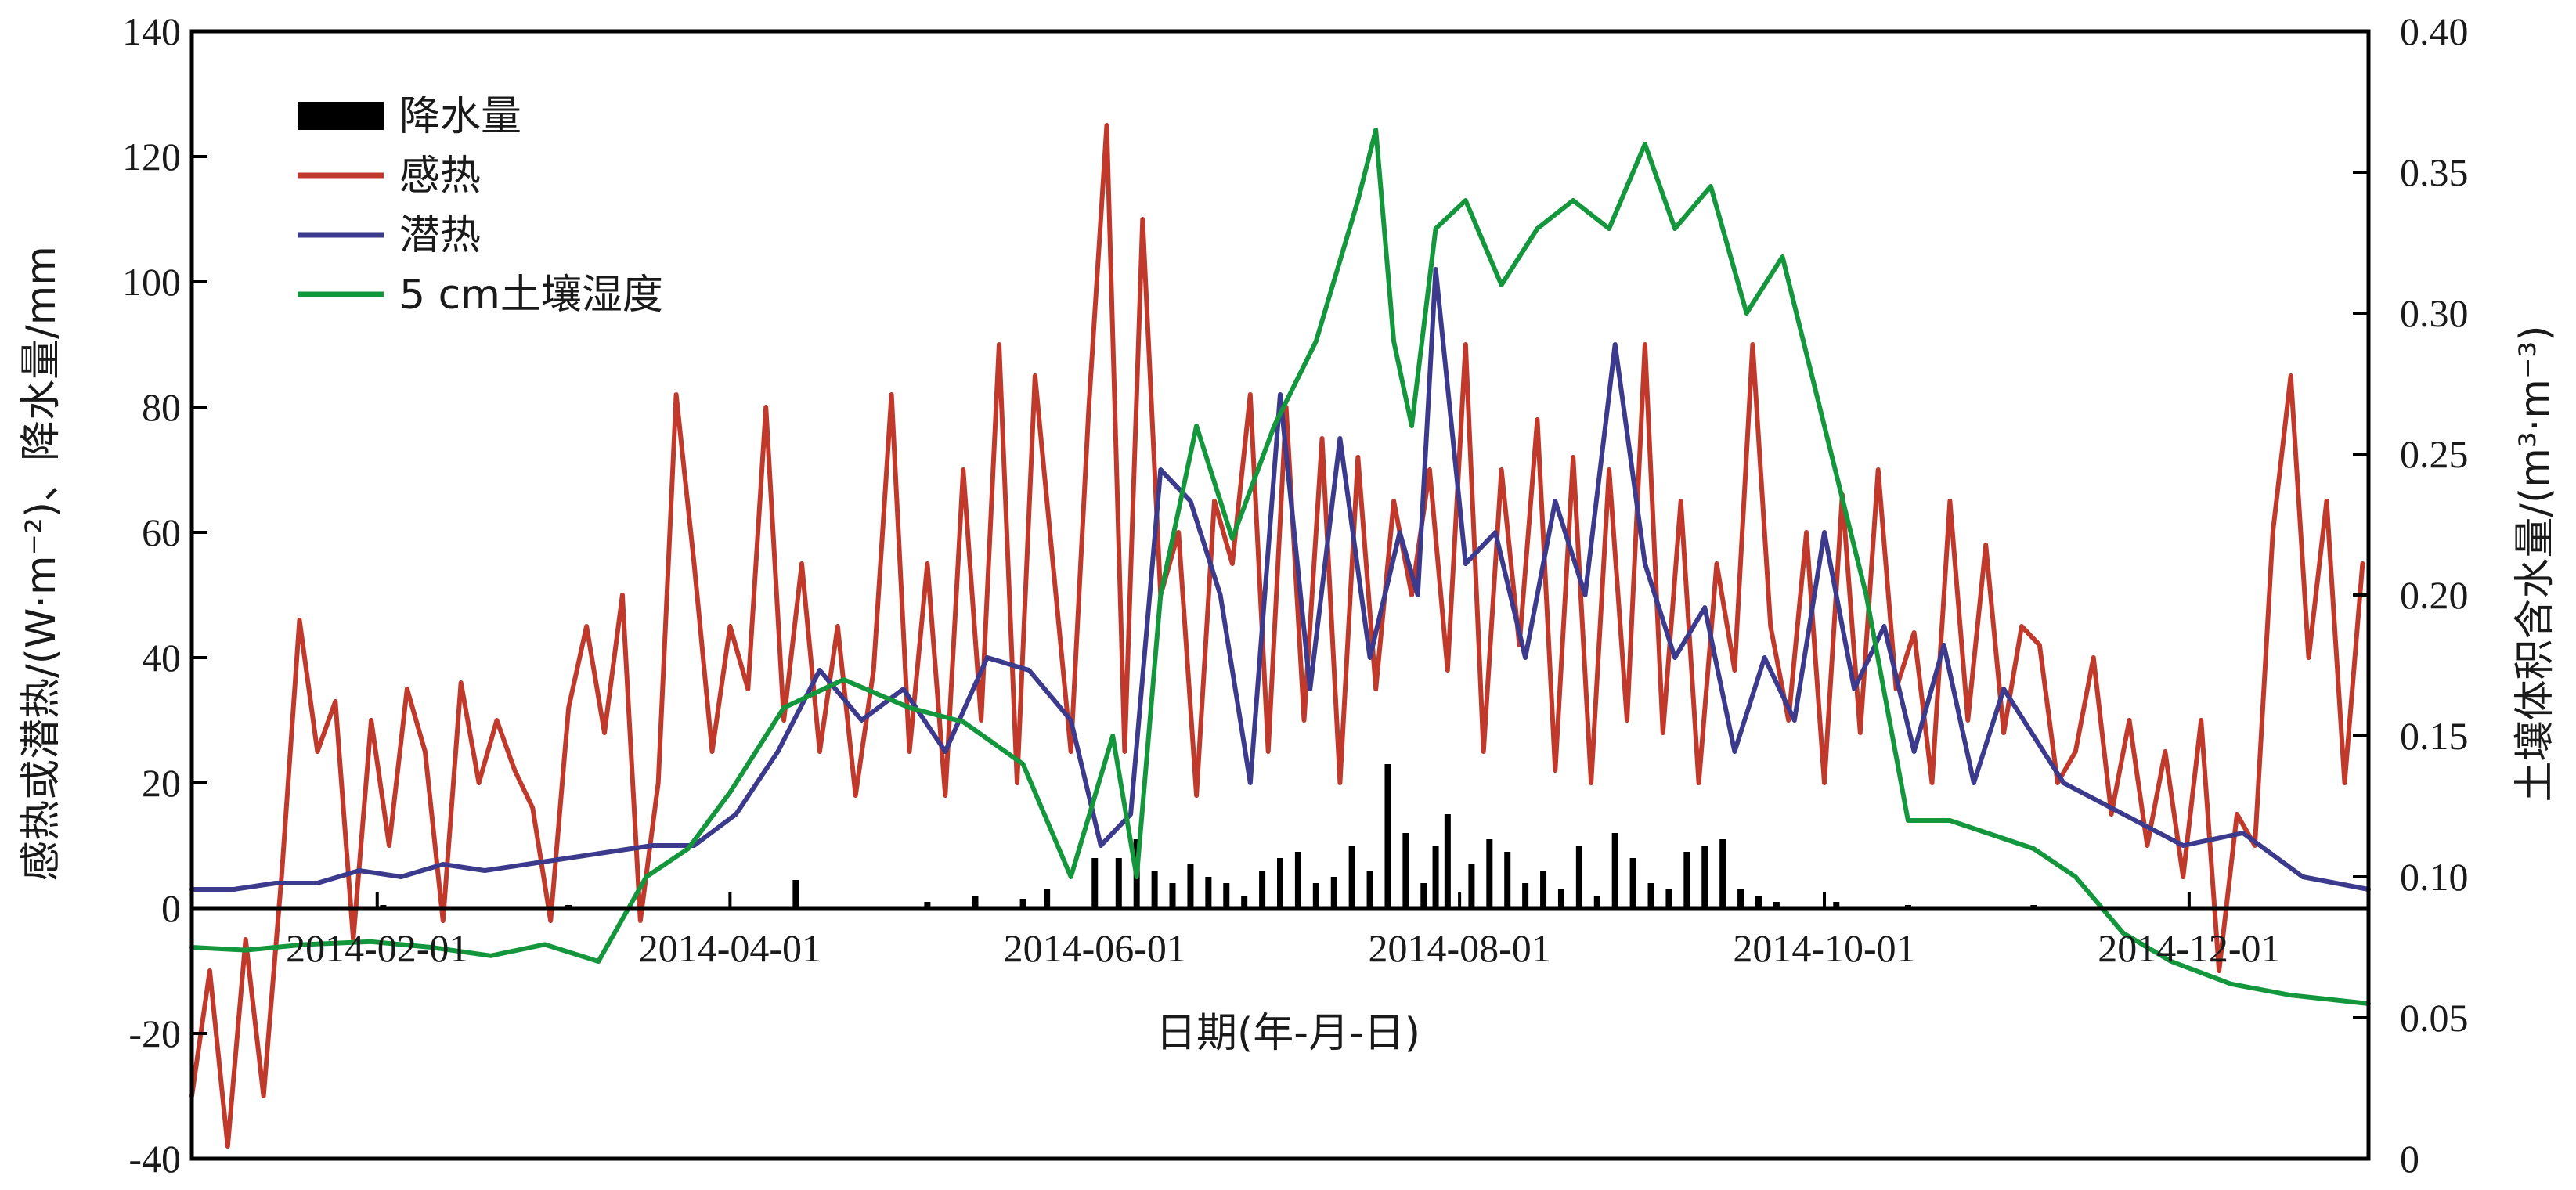  Describe the element at coordinates (151, 31) in the screenshot. I see `left-y-tick-label: 140` at that location.